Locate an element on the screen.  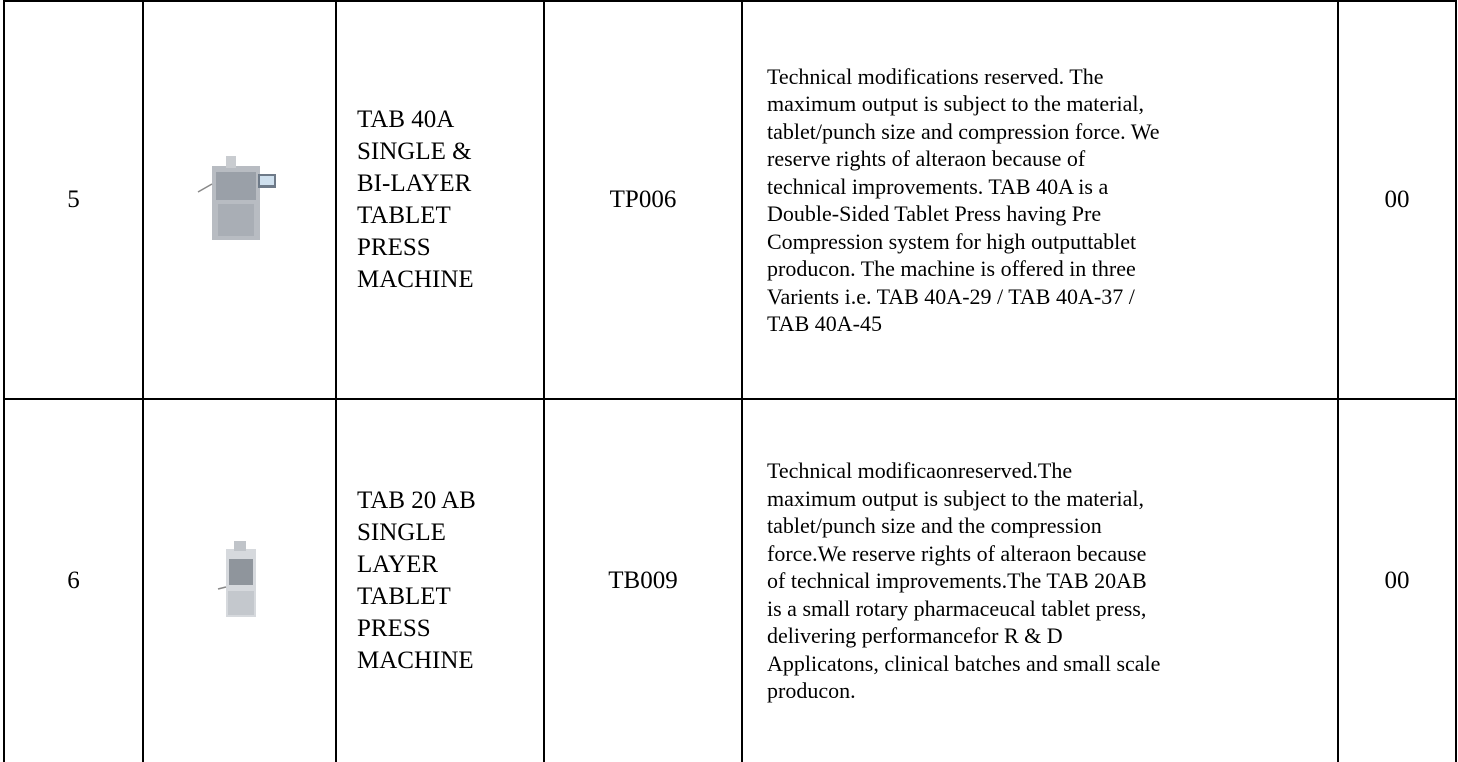
description-line: reserve rights of alteraon because of is located at coordinates (926, 158).